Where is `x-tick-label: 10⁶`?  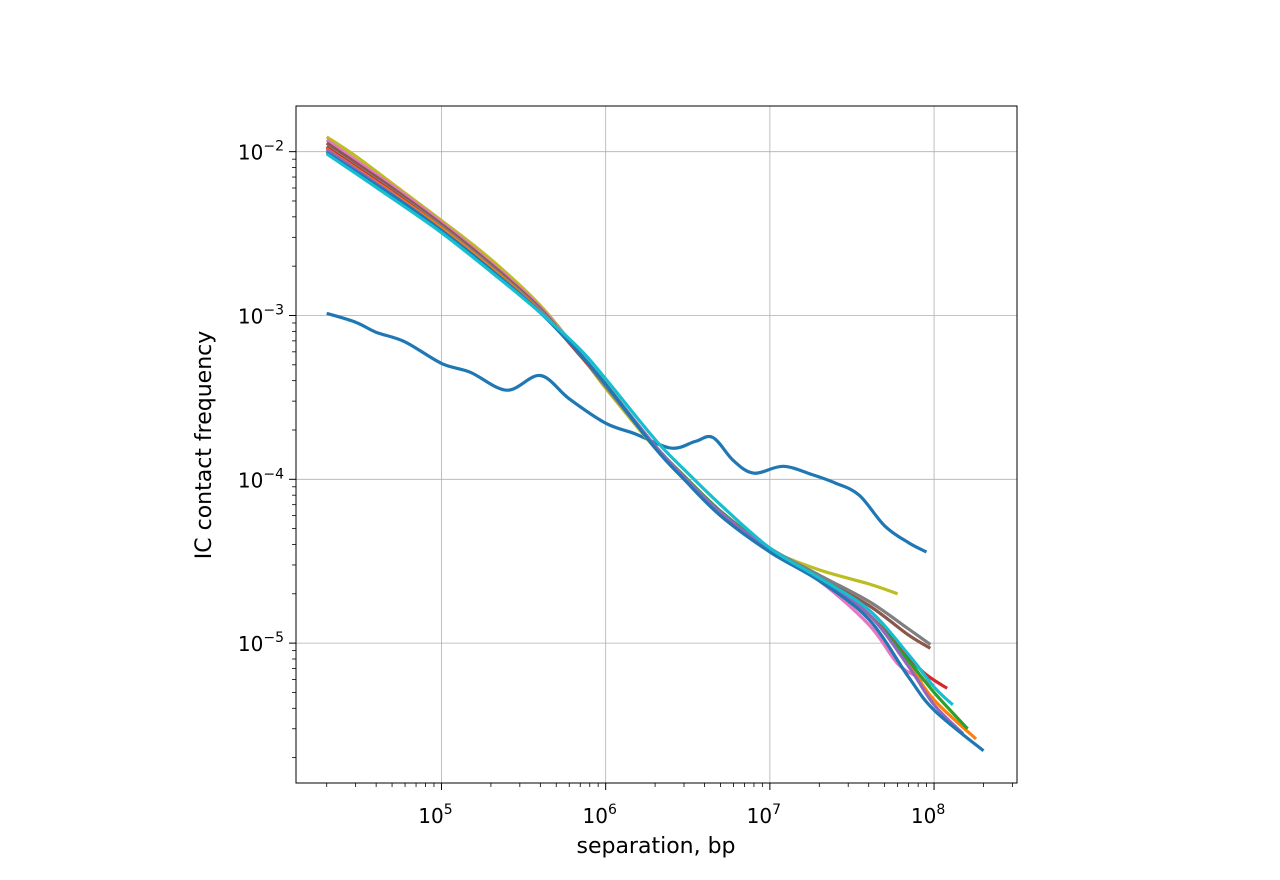
x-tick-label: 10⁶ is located at coordinates (599, 815).